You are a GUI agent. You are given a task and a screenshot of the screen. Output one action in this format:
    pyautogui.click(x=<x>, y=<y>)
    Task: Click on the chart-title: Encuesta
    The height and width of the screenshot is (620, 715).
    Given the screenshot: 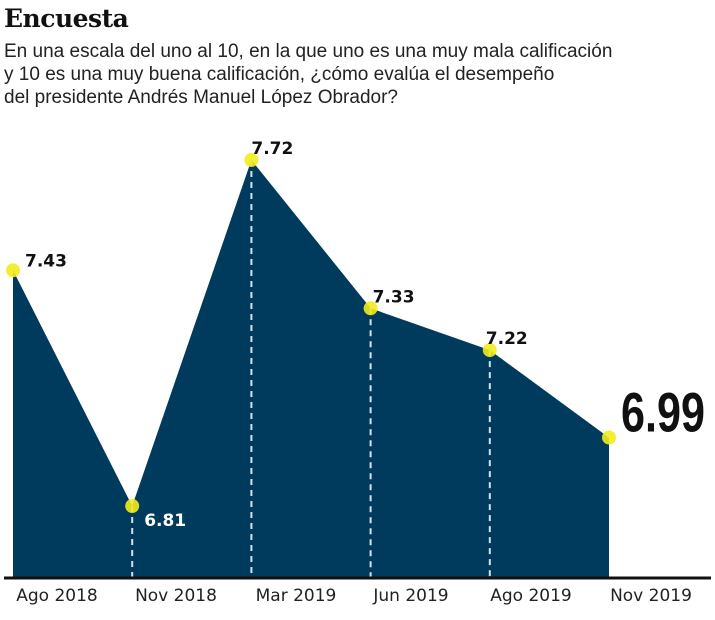 What is the action you would take?
    pyautogui.click(x=66, y=18)
    